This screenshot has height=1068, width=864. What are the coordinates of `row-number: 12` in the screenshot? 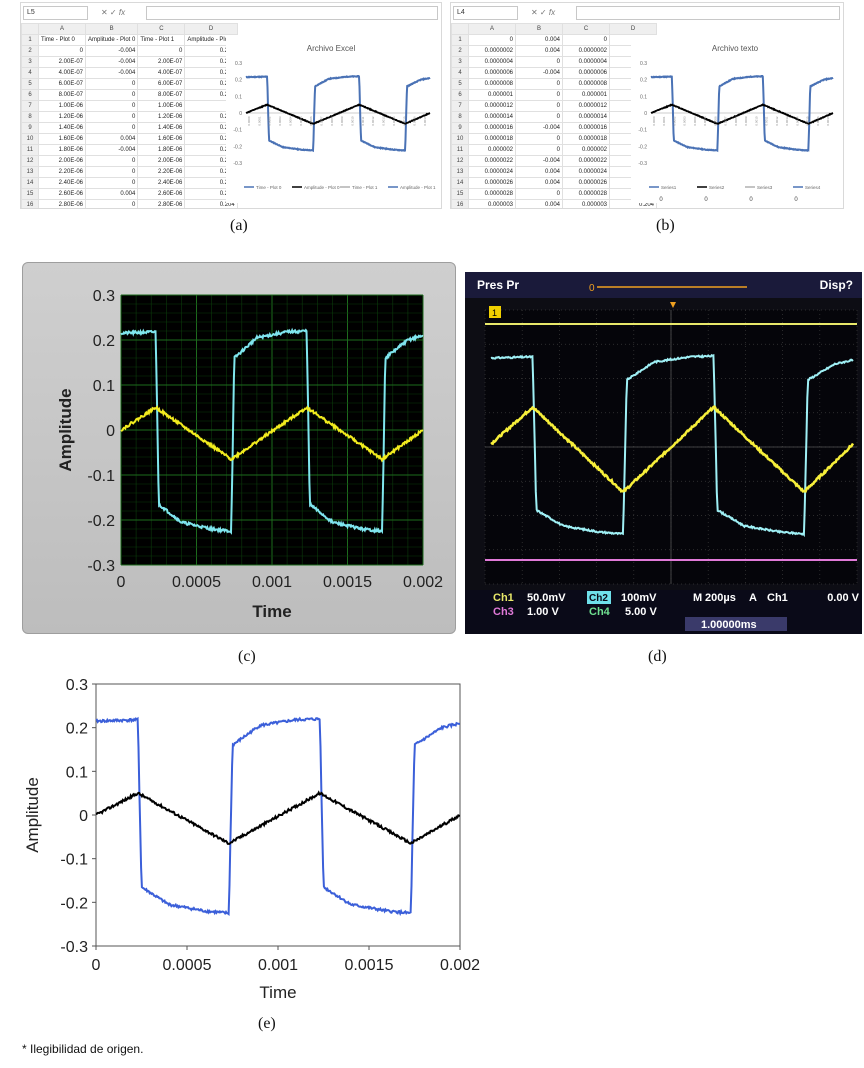 It's located at (30, 161).